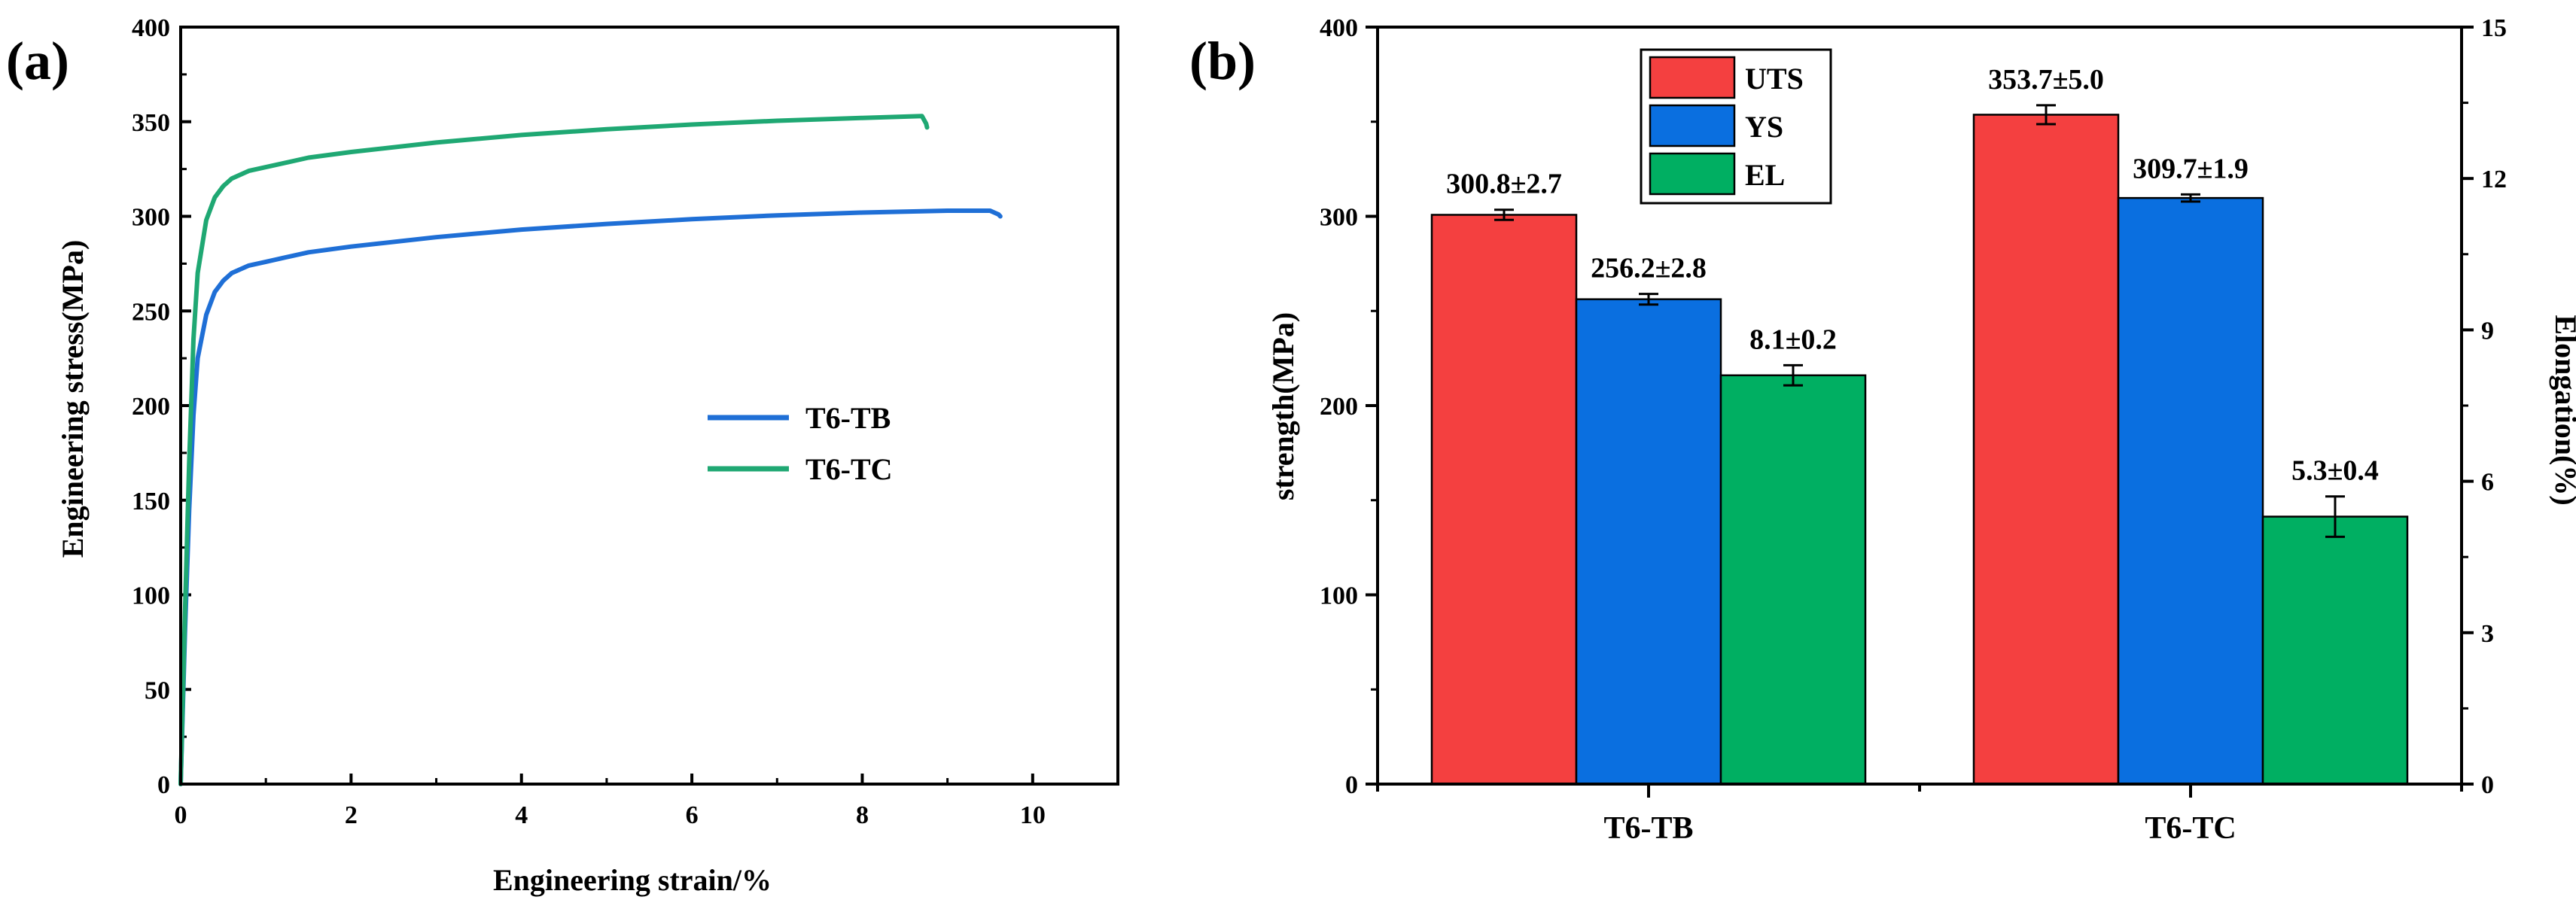 The image size is (2576, 912). I want to click on panel-a-y-tick-label: 250, so click(151, 312).